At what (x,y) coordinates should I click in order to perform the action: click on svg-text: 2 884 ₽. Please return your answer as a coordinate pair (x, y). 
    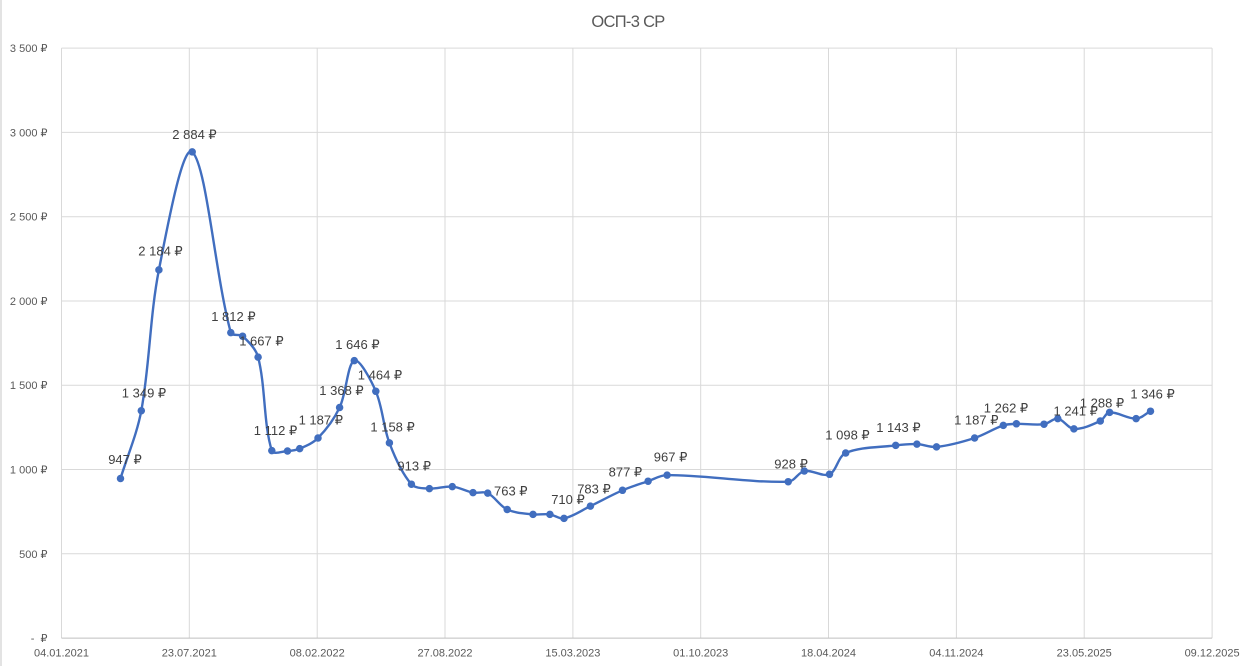
    Looking at the image, I should click on (194, 134).